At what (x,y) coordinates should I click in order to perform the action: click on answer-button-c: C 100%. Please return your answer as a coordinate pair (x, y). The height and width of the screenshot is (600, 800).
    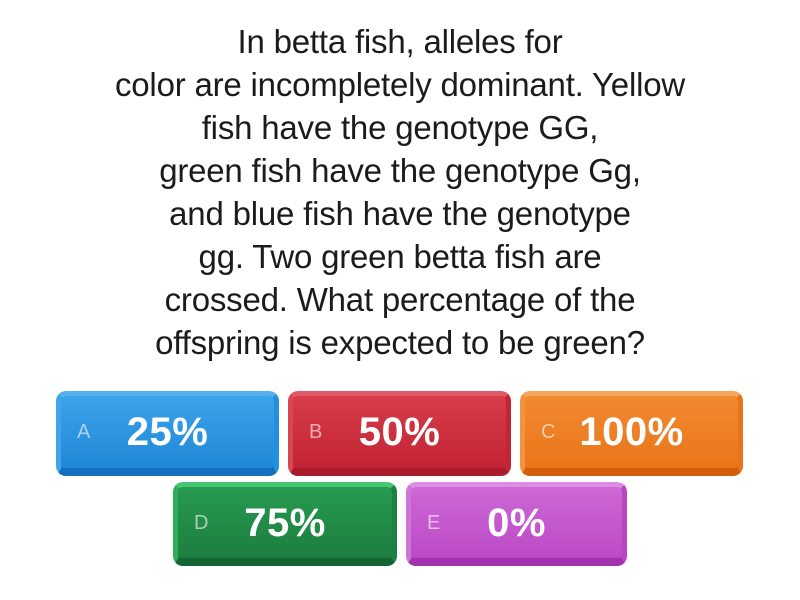
    Looking at the image, I should click on (631, 433).